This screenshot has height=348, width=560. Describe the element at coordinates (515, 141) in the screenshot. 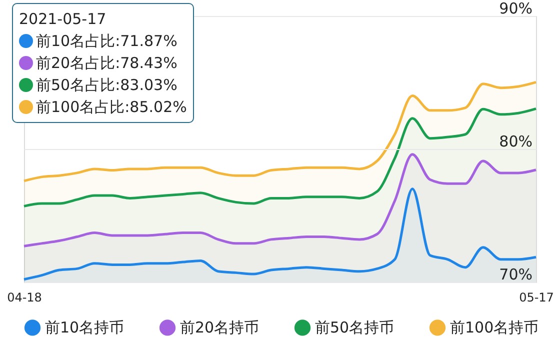

I see `y-tick-label: 80%` at that location.